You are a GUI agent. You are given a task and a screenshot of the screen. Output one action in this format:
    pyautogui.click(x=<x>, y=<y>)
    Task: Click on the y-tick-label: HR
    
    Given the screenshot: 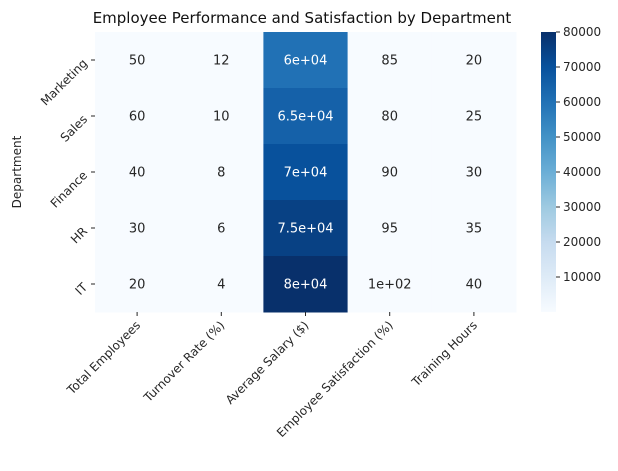 What is the action you would take?
    pyautogui.click(x=79, y=235)
    